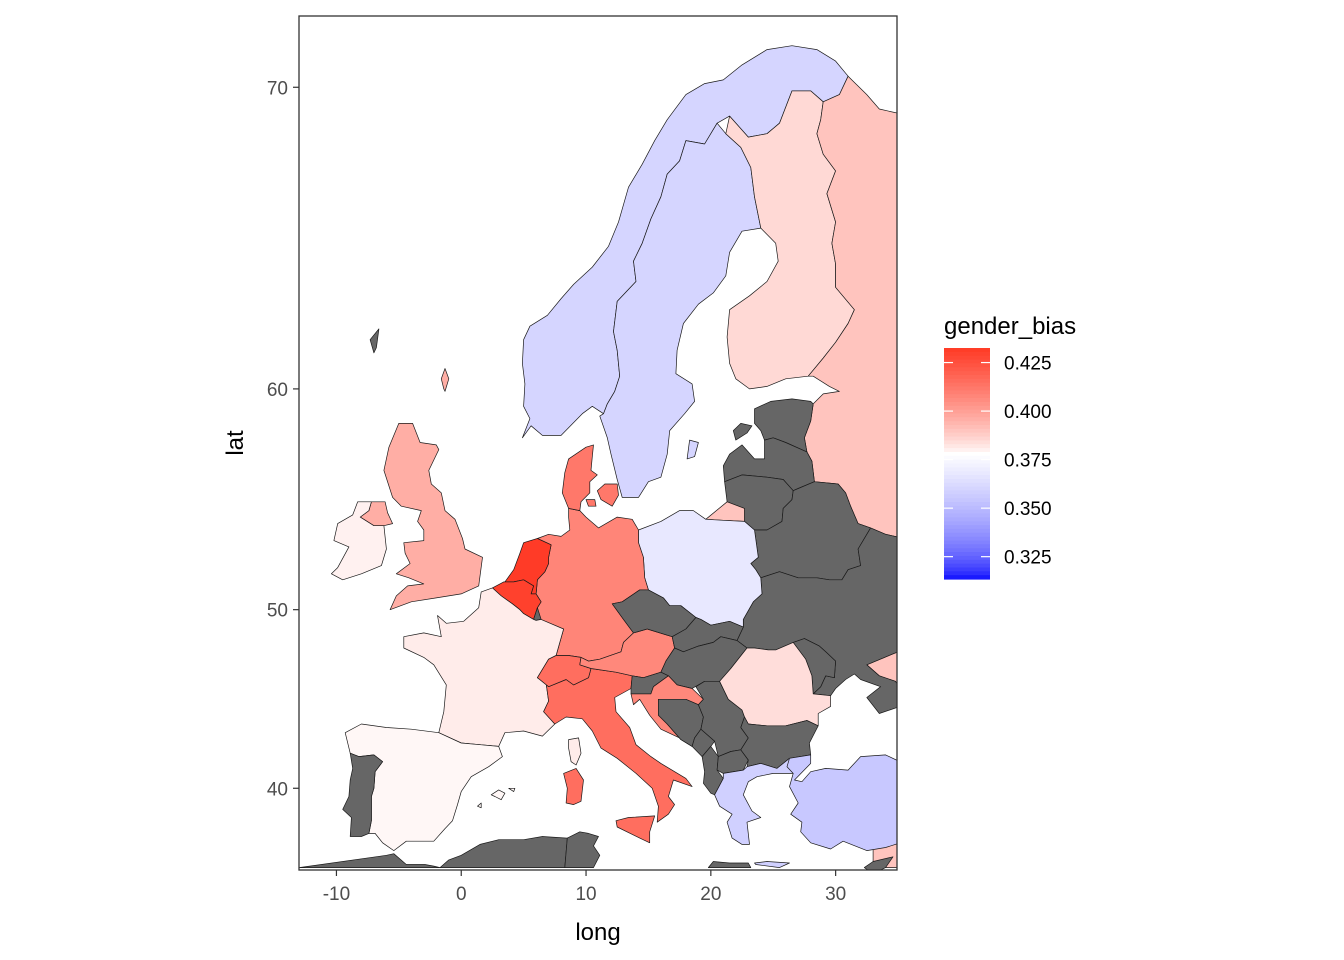 The width and height of the screenshot is (1344, 960). What do you see at coordinates (841, 802) in the screenshot?
I see `region-turkey` at bounding box center [841, 802].